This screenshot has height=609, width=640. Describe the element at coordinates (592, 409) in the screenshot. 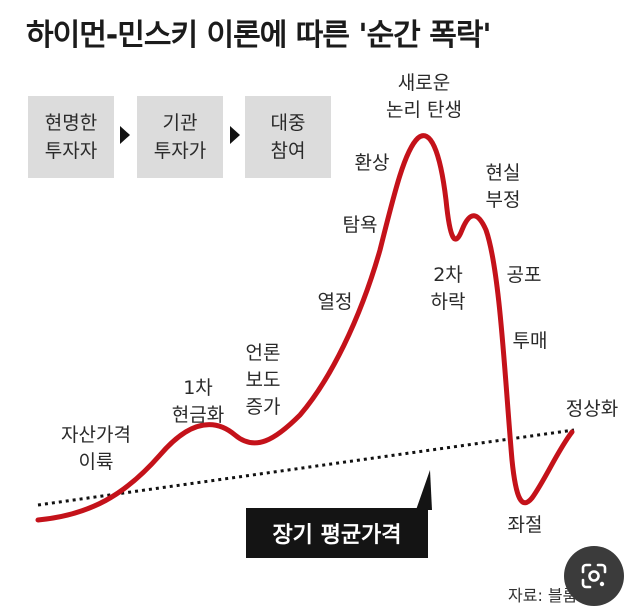

I see `label-normalization: 정상화` at that location.